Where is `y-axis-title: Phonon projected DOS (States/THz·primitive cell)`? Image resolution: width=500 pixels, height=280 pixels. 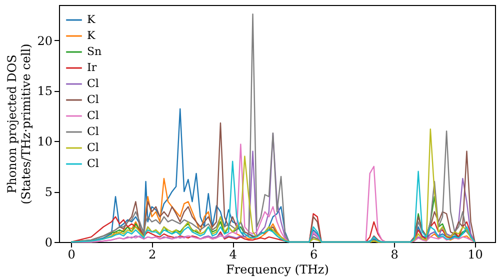 y-axis-title: Phonon projected DOS (States/THz·primitive cell) is located at coordinates (19, 124).